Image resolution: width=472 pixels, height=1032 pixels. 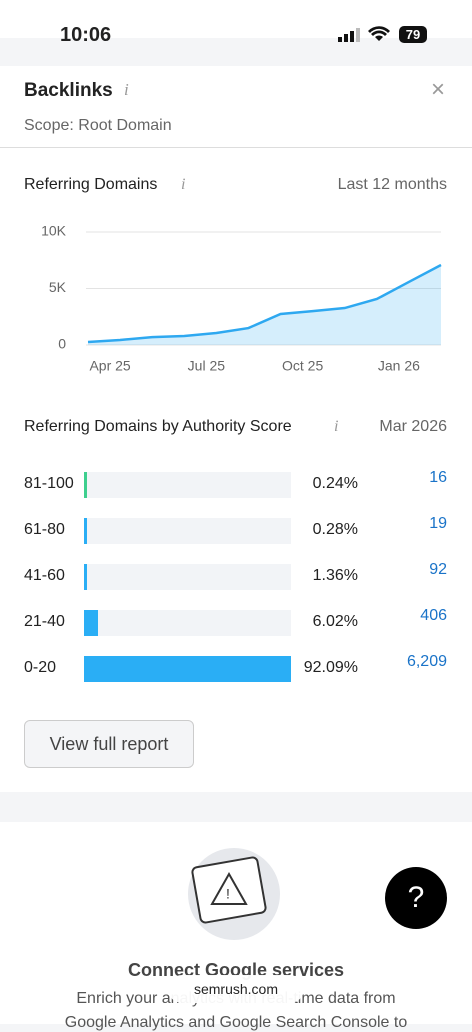 I want to click on y-tick-label: 0, so click(x=62, y=344).